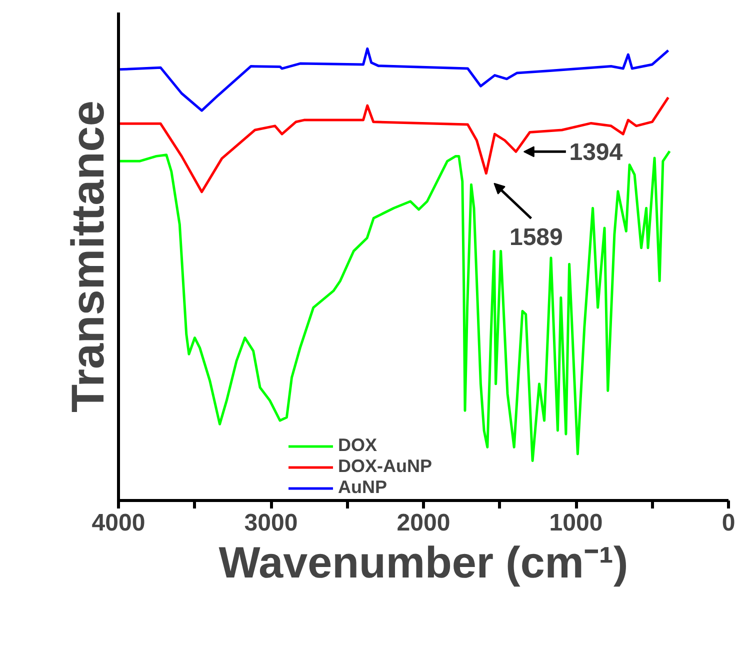 The image size is (740, 647). Describe the element at coordinates (271, 523) in the screenshot. I see `x-tick-label: 3000` at that location.